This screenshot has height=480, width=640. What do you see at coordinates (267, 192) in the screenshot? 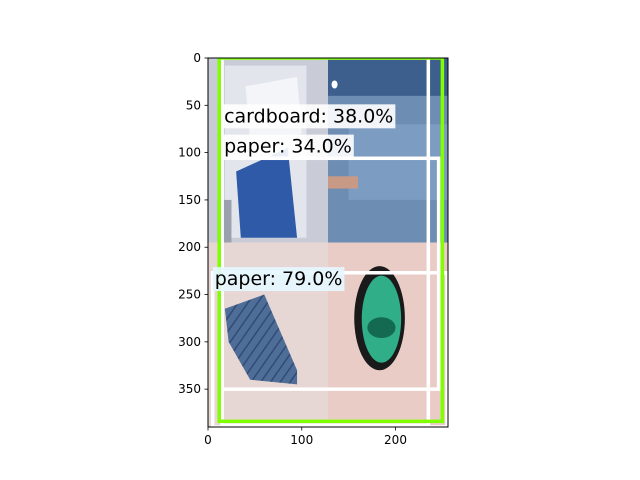
I see `carton-blue-print` at bounding box center [267, 192].